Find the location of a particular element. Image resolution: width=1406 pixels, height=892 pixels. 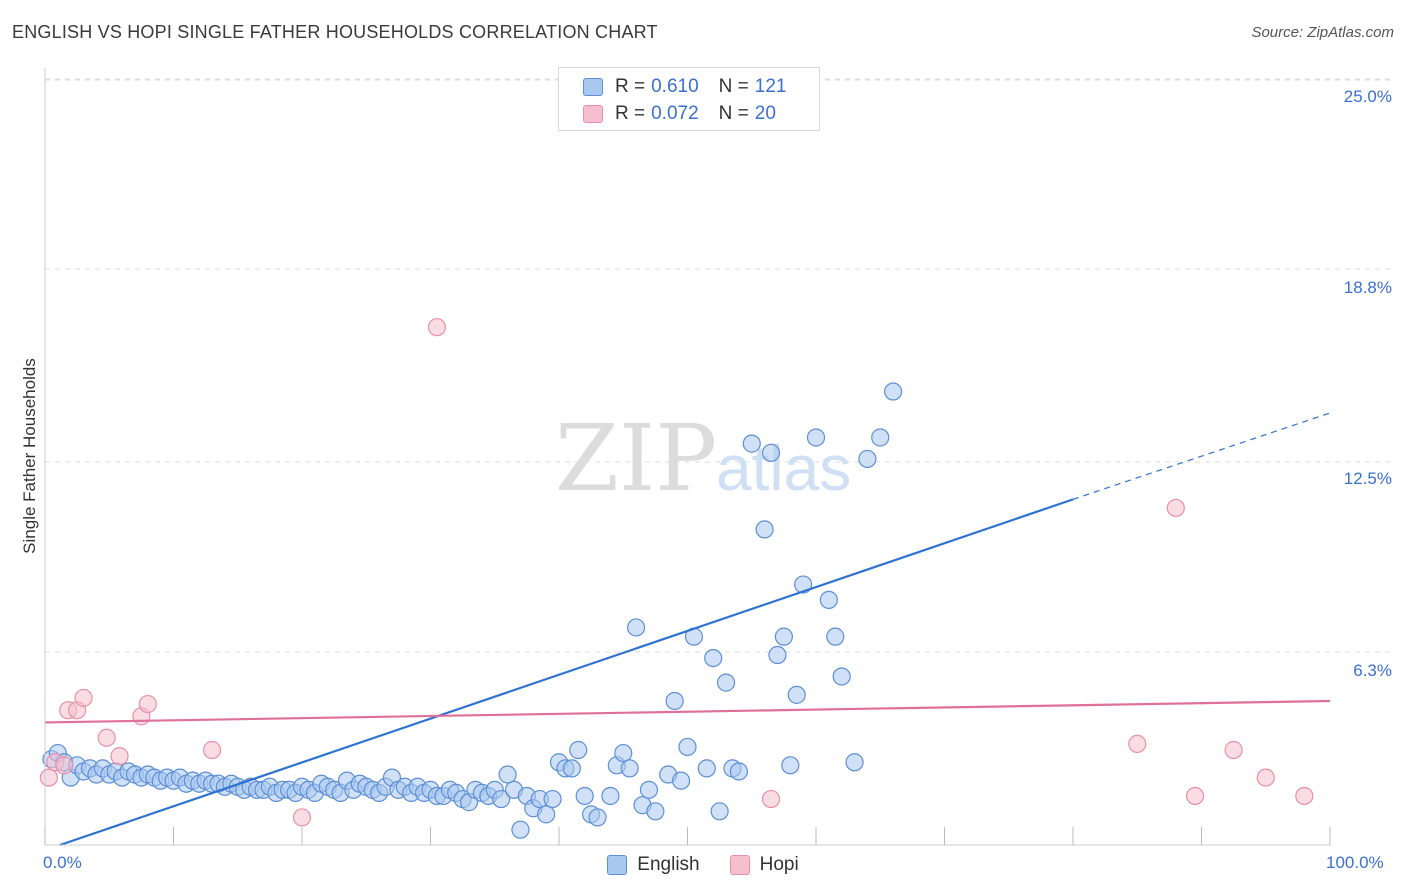

legend-row-english: R = 0.610 N = 121 is located at coordinates (684, 87).